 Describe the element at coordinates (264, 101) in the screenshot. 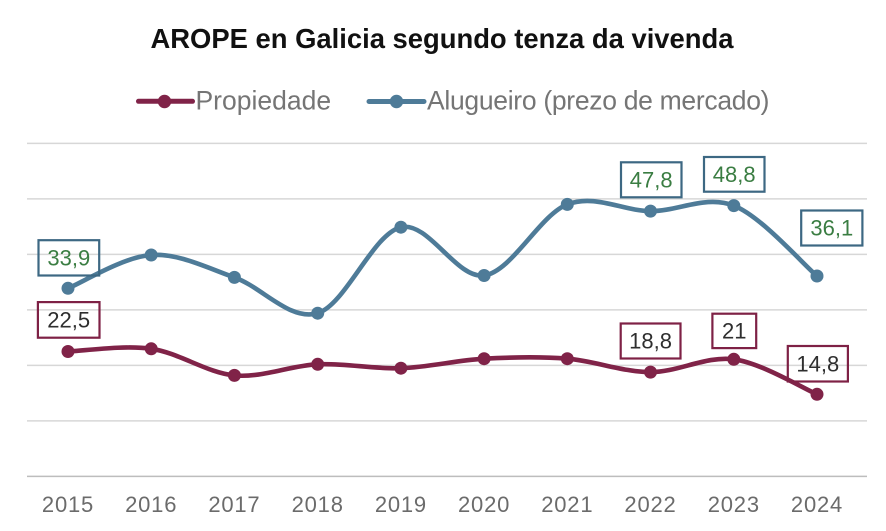

I see `svg-text: Propiedade` at that location.